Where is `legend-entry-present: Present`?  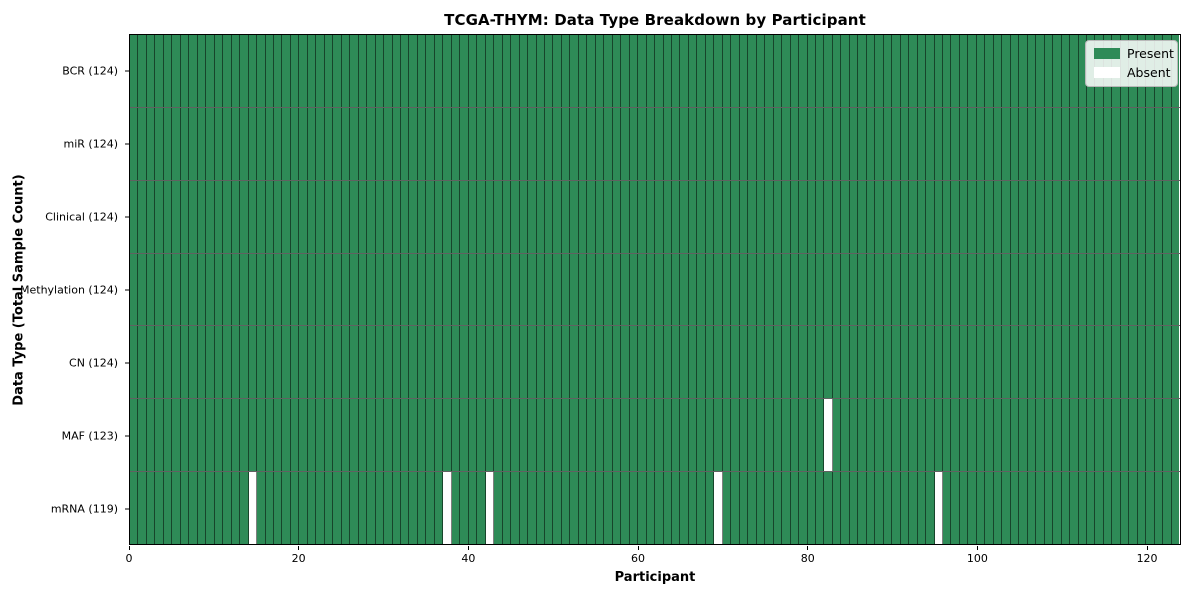
legend-entry-present: Present is located at coordinates (1134, 54).